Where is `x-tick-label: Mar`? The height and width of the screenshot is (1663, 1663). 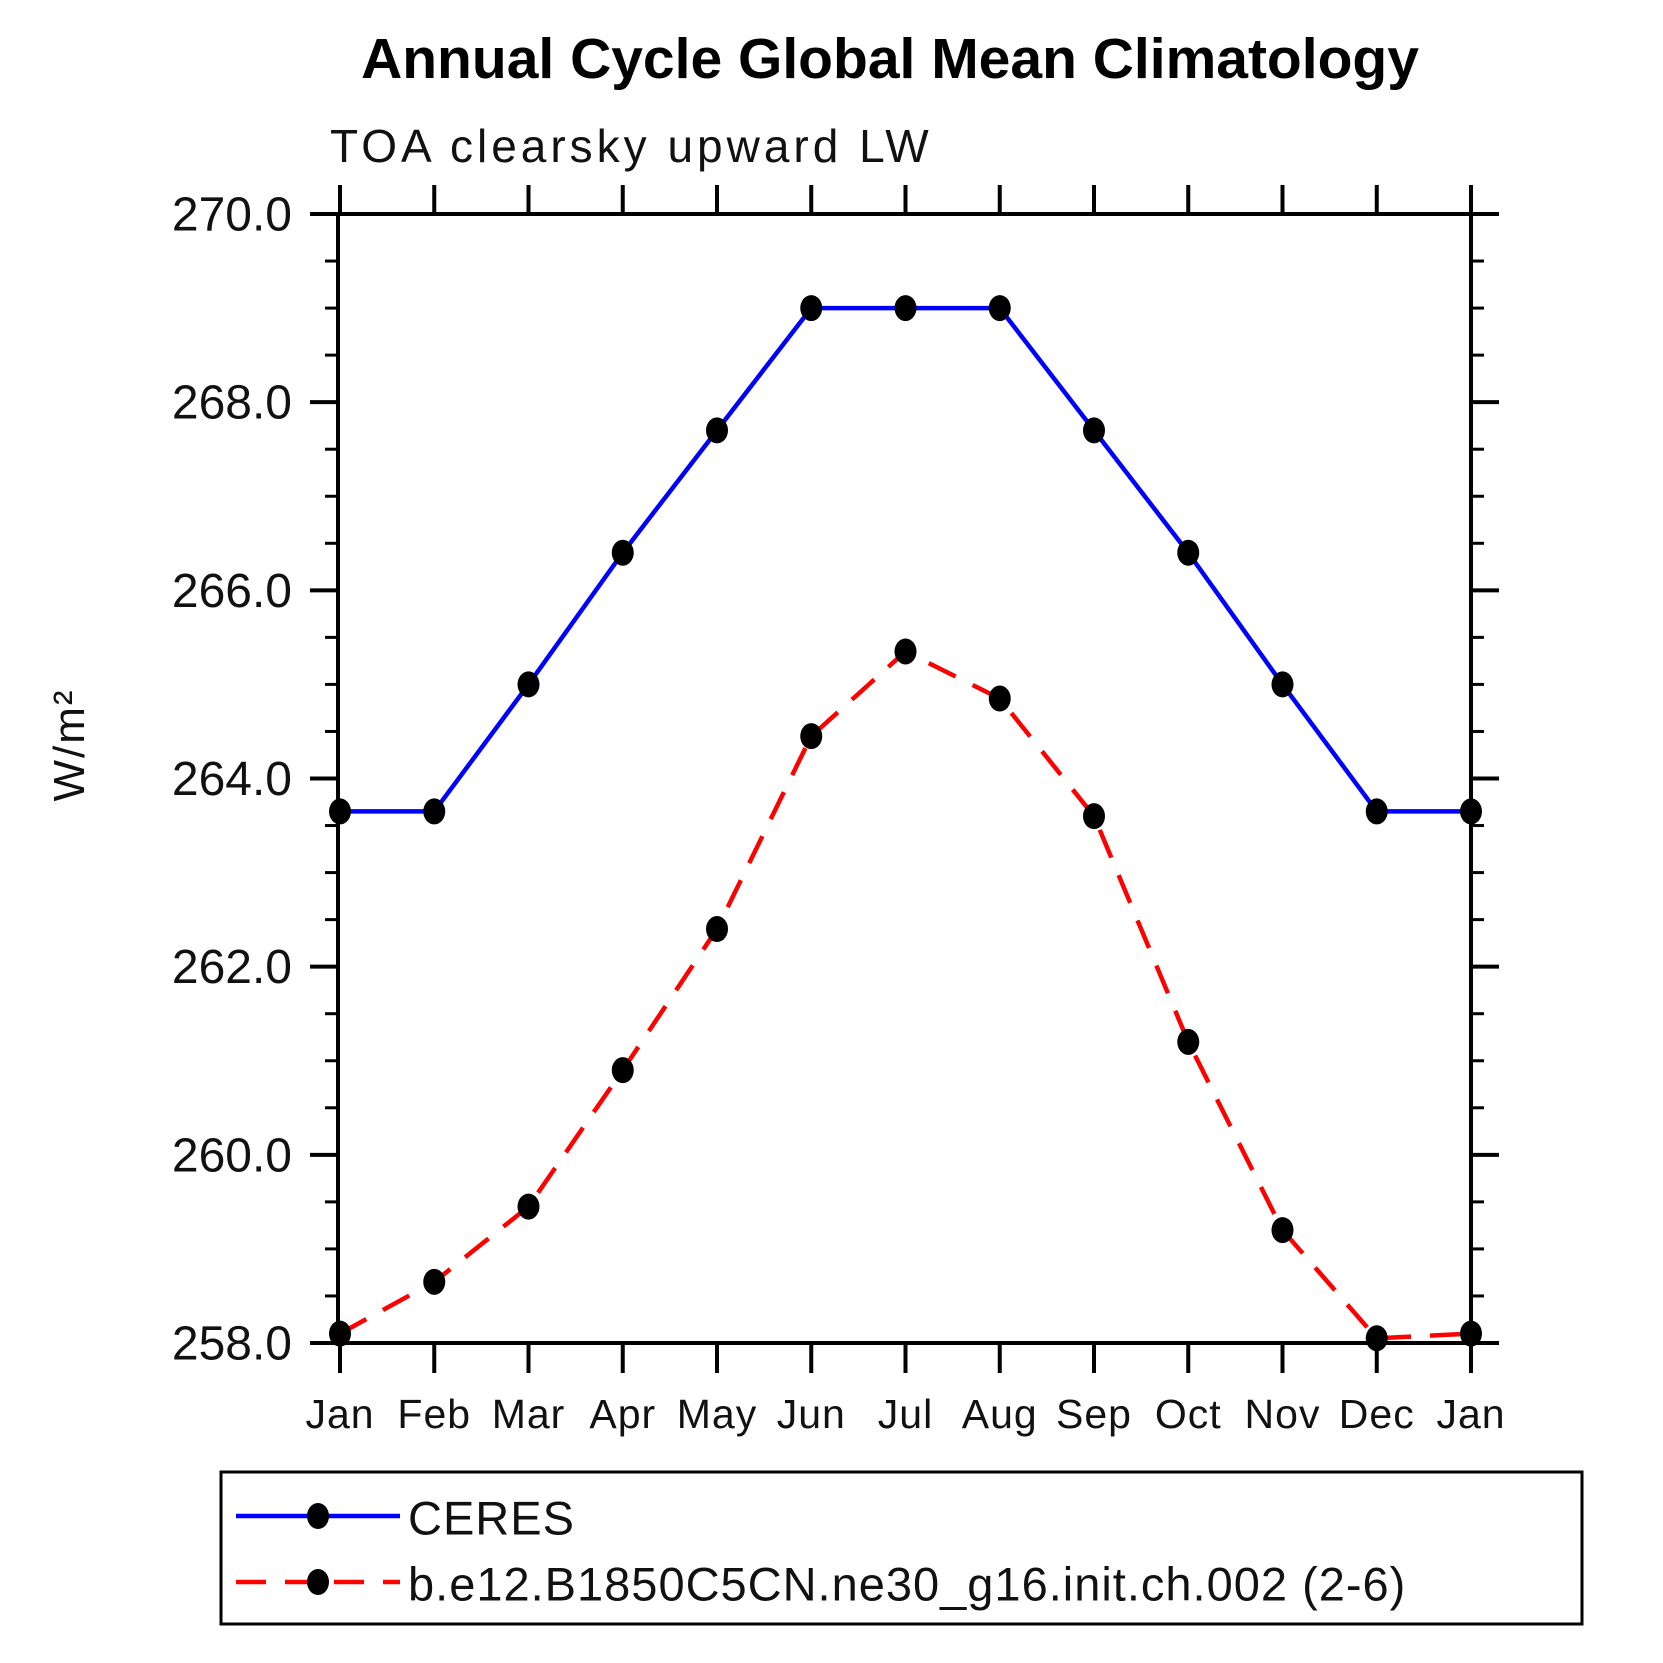 x-tick-label: Mar is located at coordinates (529, 1414).